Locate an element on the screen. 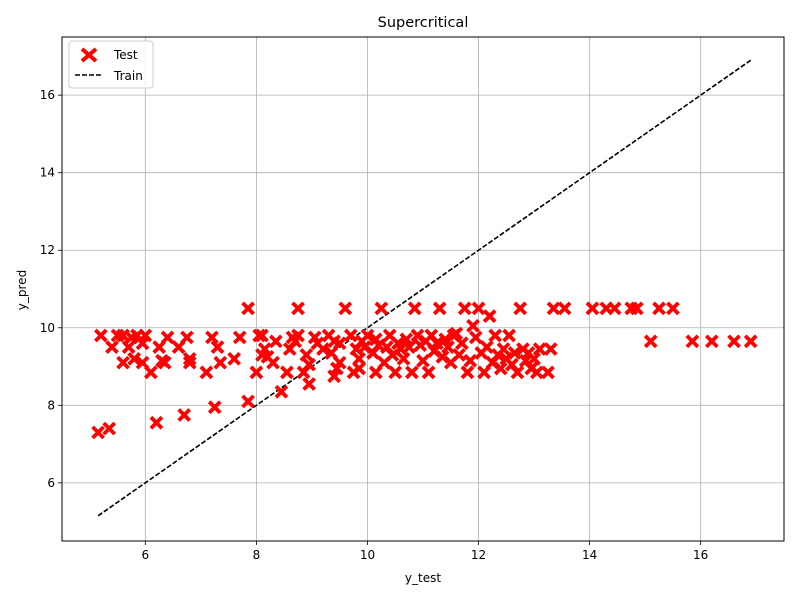  y-axis-ticks: 6 8 10 12 14 16 is located at coordinates (51, 289).